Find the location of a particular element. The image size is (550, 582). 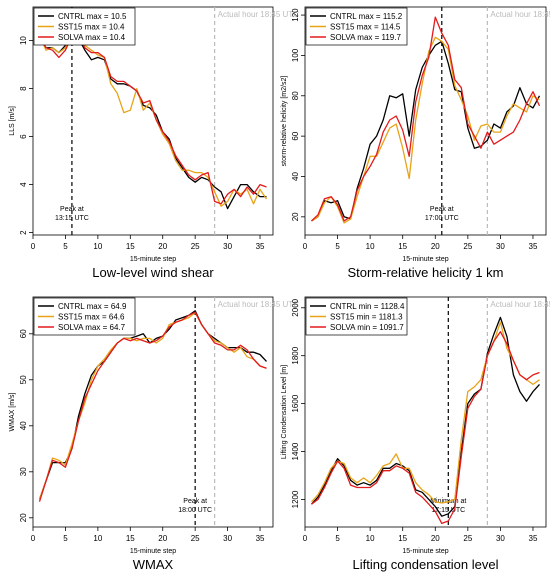

legend-entry: SST15 max = 114.5 is located at coordinates (365, 27).